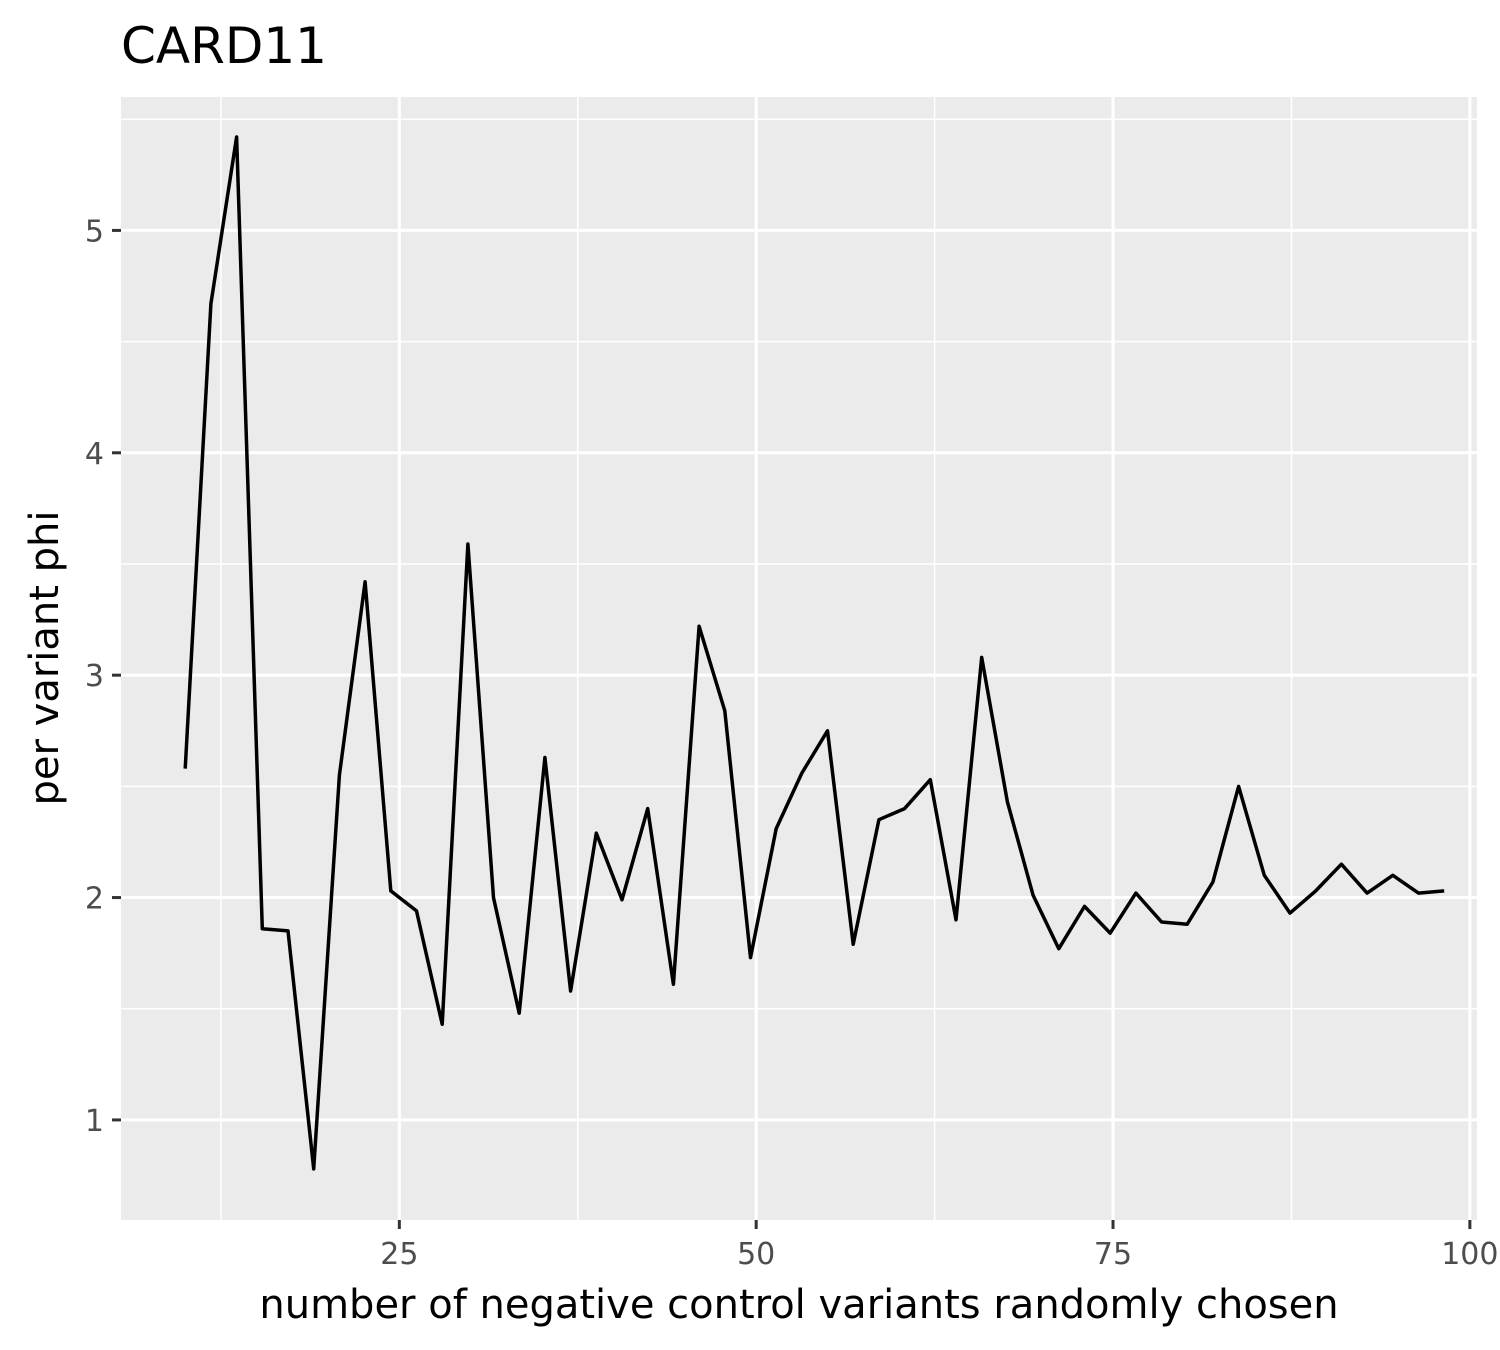  Describe the element at coordinates (94, 454) in the screenshot. I see `y-tick-label: 4` at that location.